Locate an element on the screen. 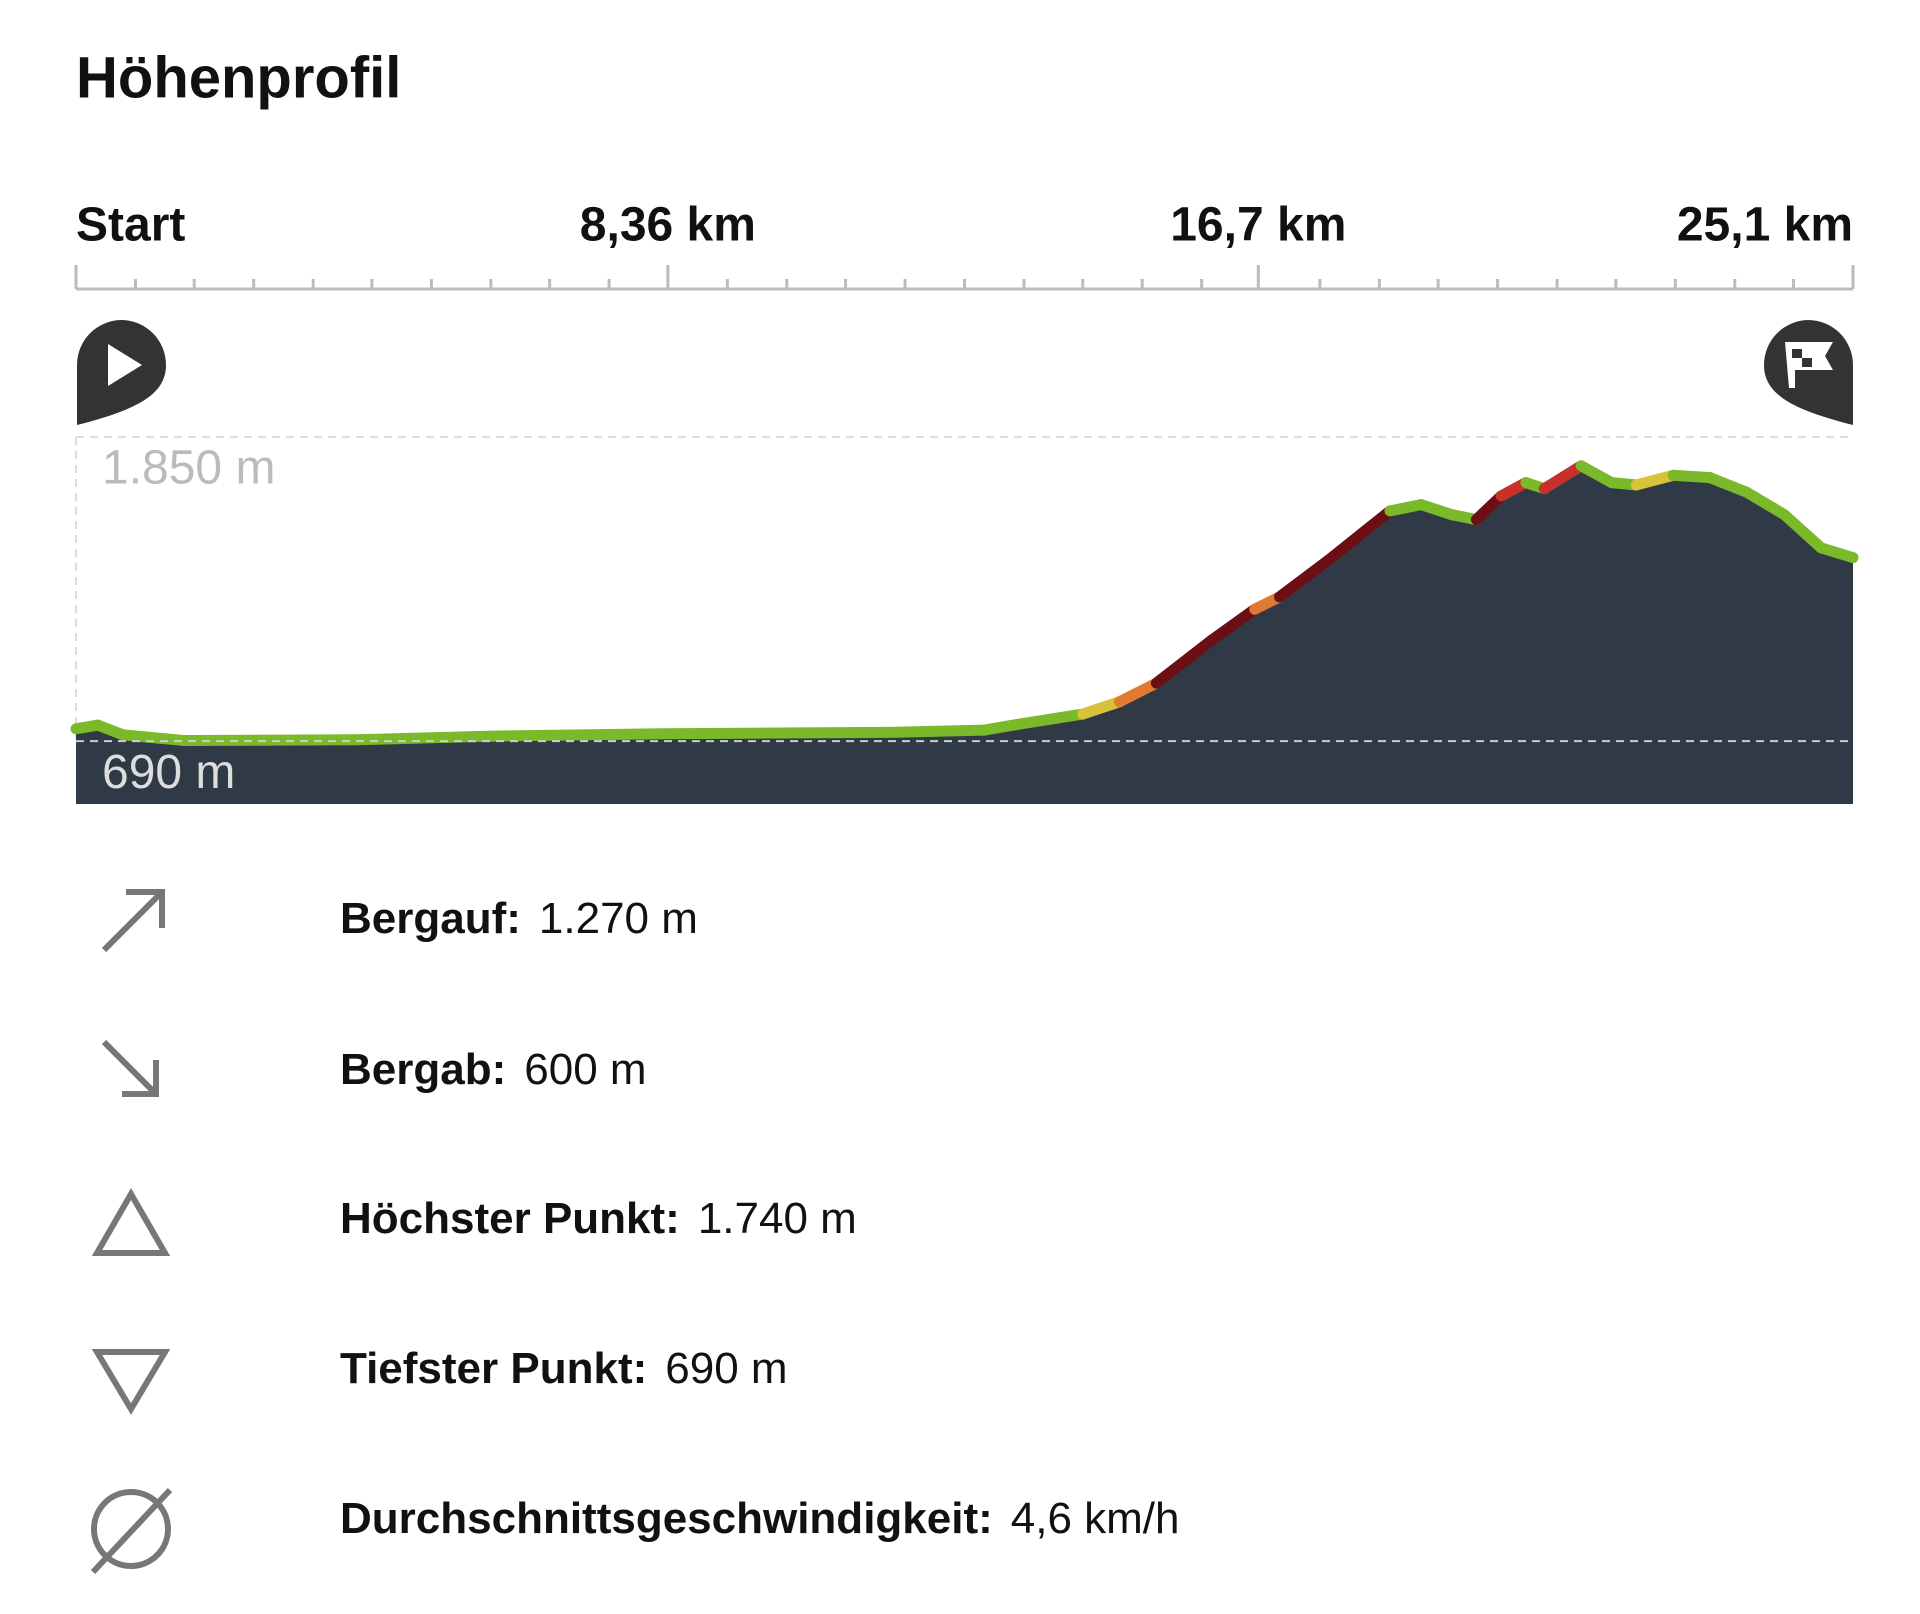 Image resolution: width=1920 pixels, height=1614 pixels. icons is located at coordinates (131, 1232).